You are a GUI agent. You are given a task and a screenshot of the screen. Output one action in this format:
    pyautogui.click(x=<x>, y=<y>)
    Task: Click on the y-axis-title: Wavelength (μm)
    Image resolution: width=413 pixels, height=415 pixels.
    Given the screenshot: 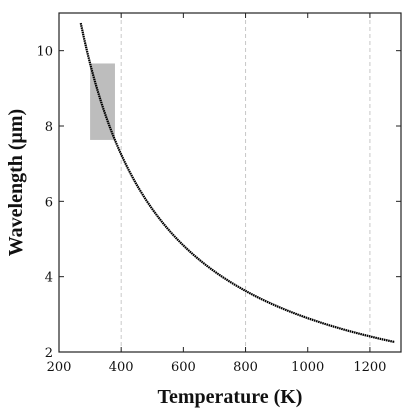 What is the action you would take?
    pyautogui.click(x=16, y=182)
    